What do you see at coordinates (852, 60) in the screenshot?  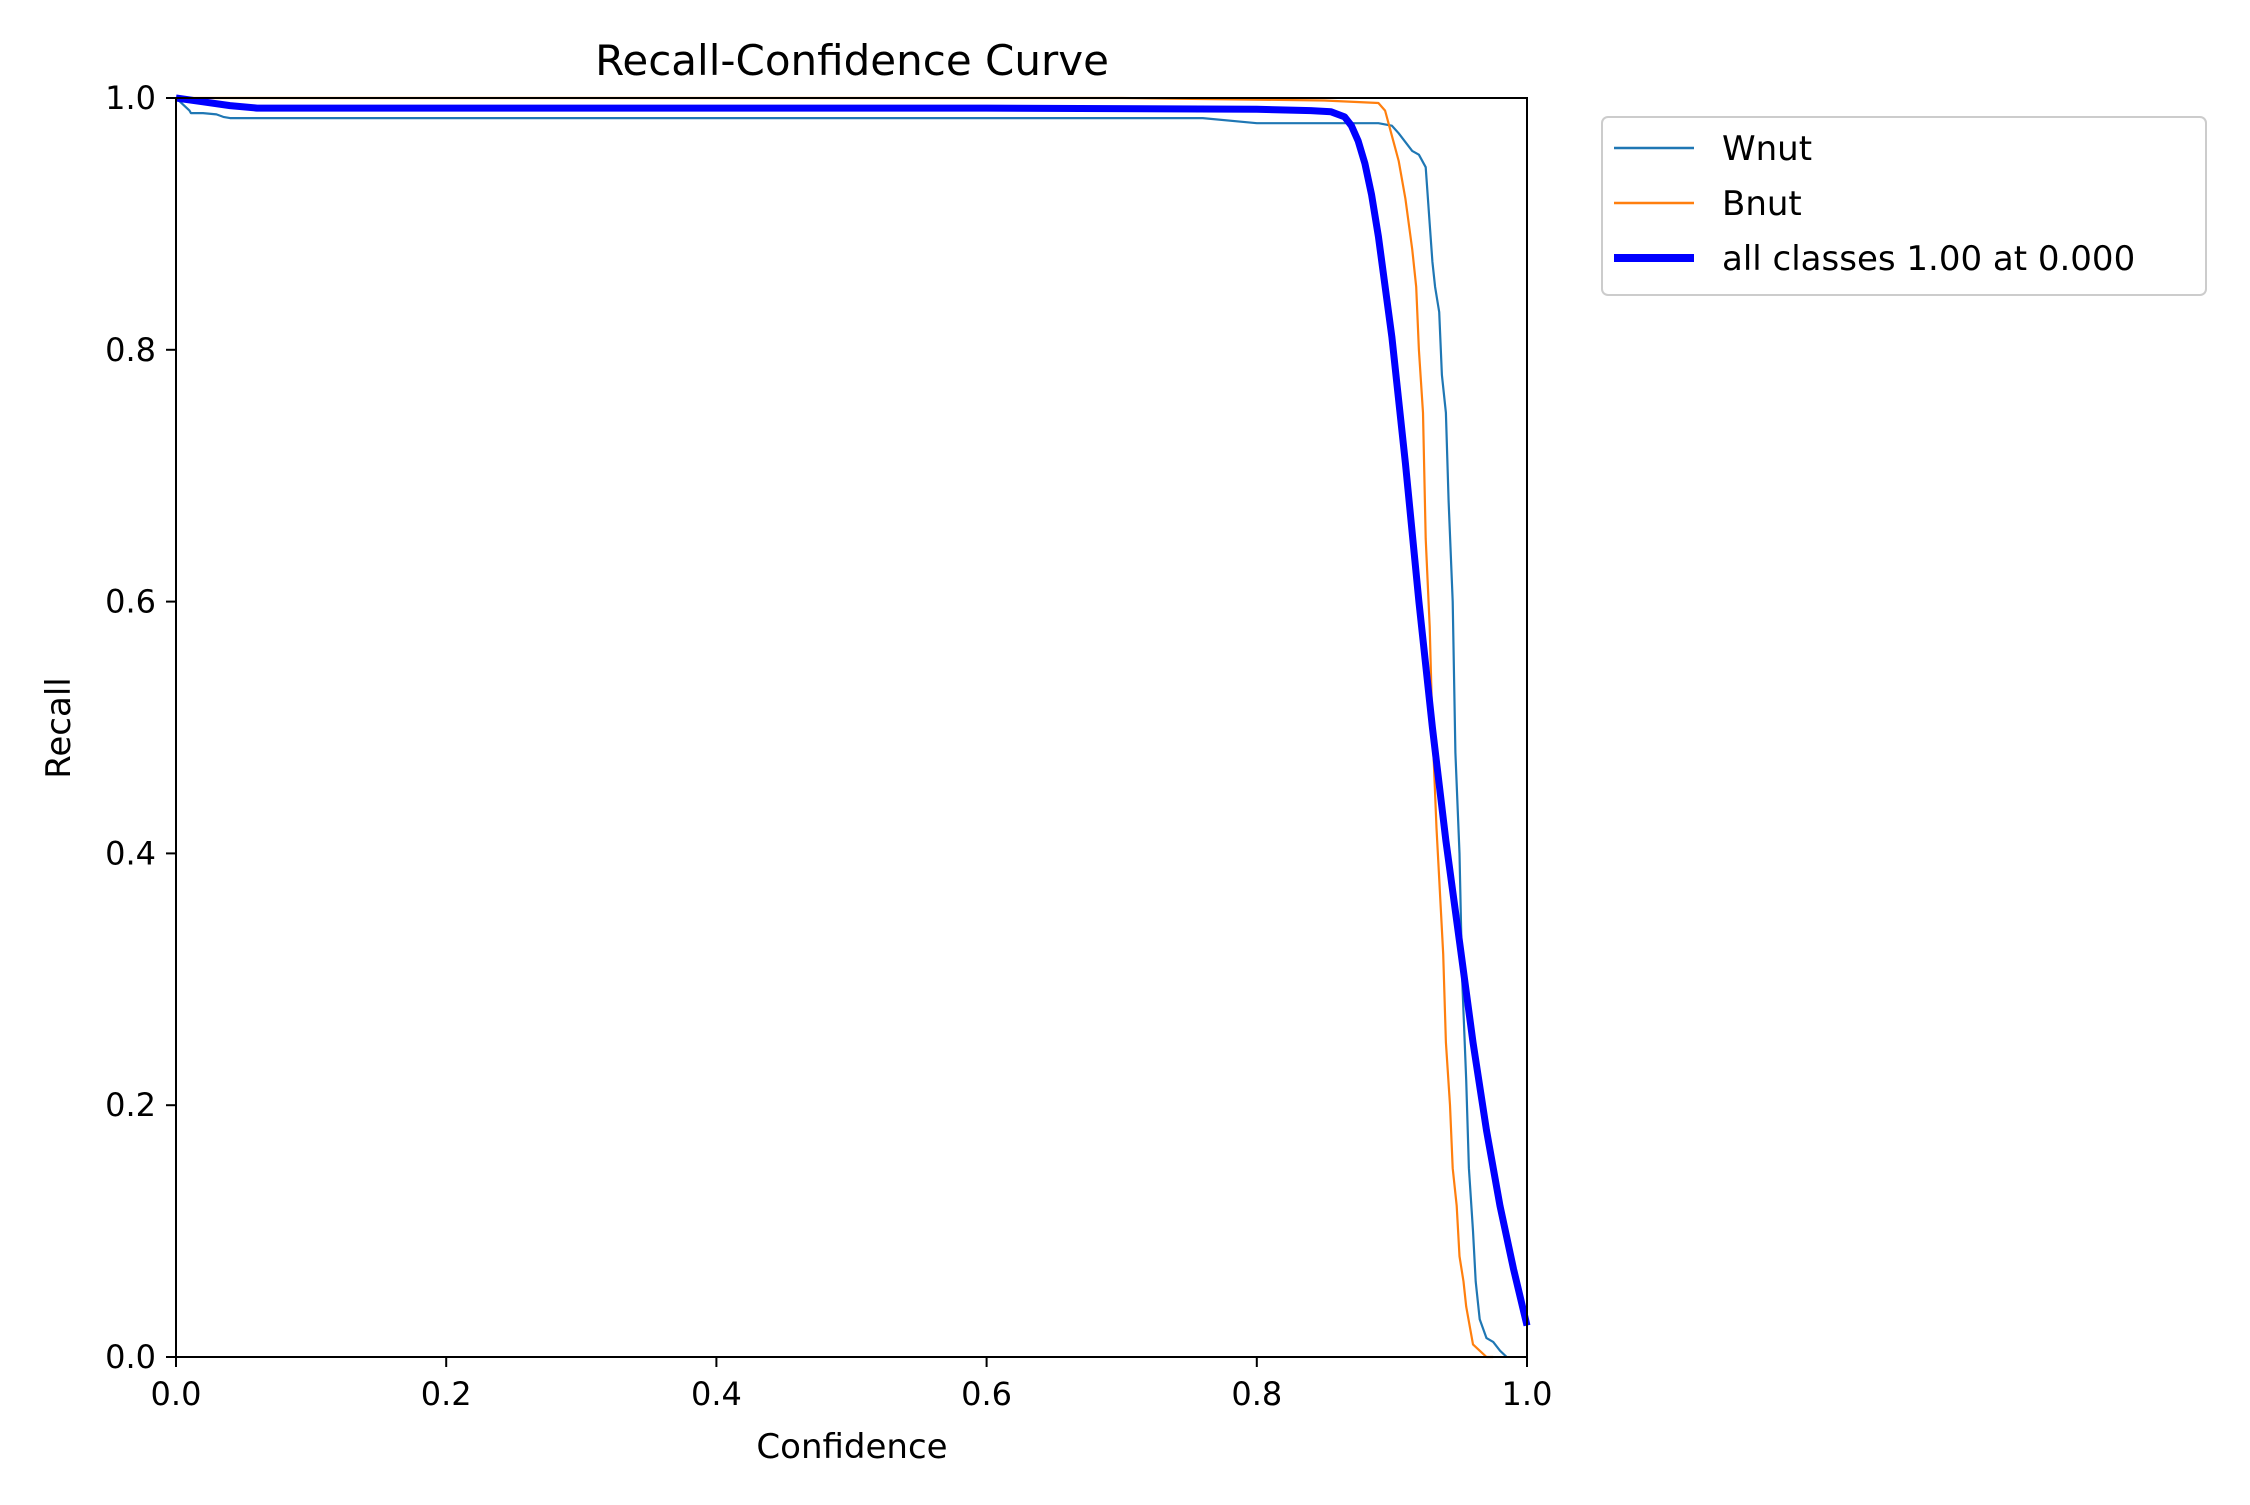 I see `chart-title: Recall-Confidence Curve` at bounding box center [852, 60].